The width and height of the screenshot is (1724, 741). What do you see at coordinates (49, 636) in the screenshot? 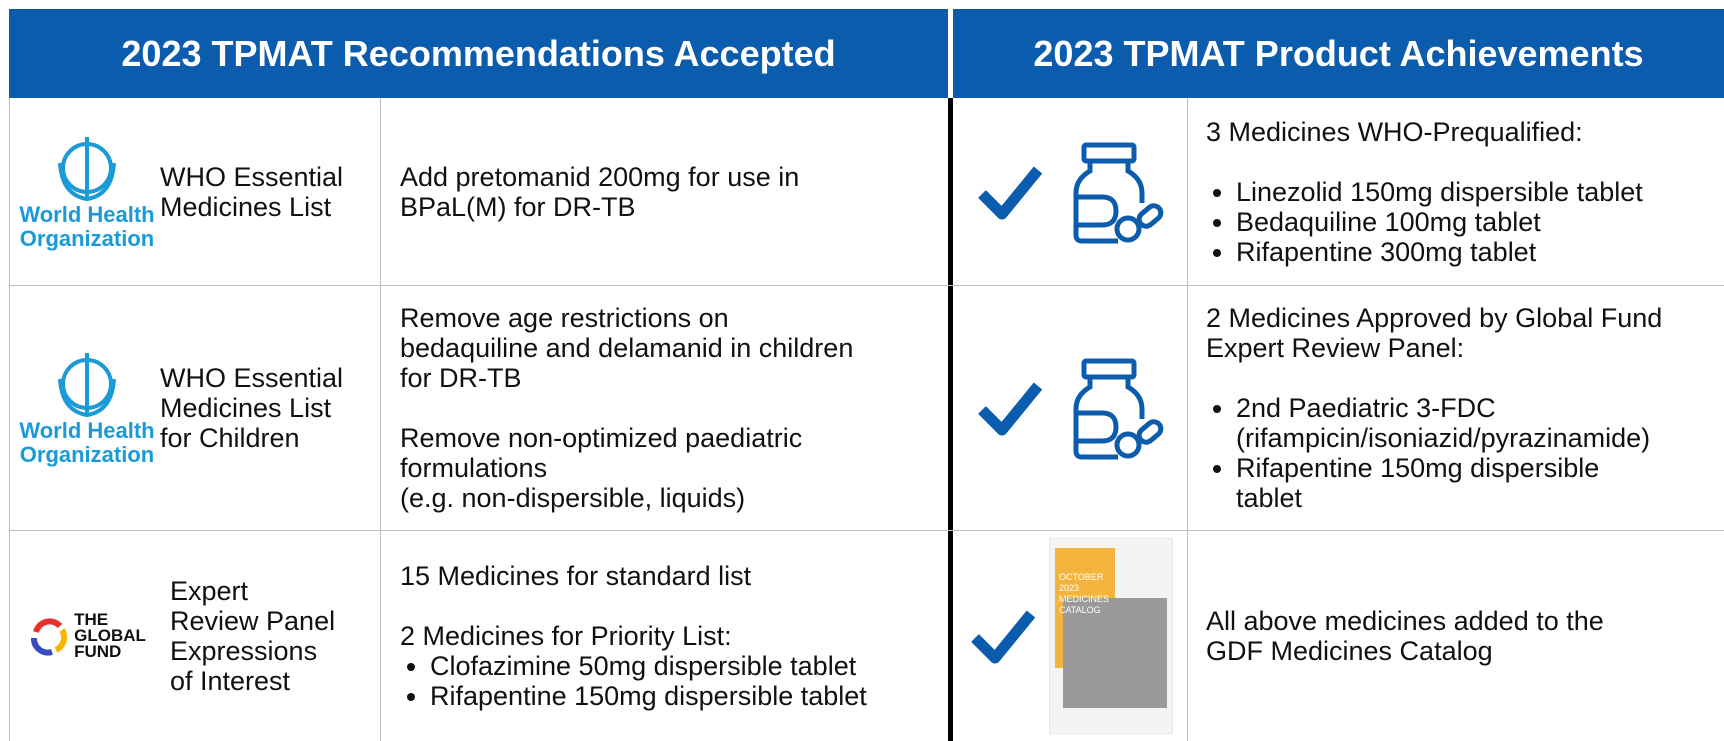
I see `gf-emblem` at bounding box center [49, 636].